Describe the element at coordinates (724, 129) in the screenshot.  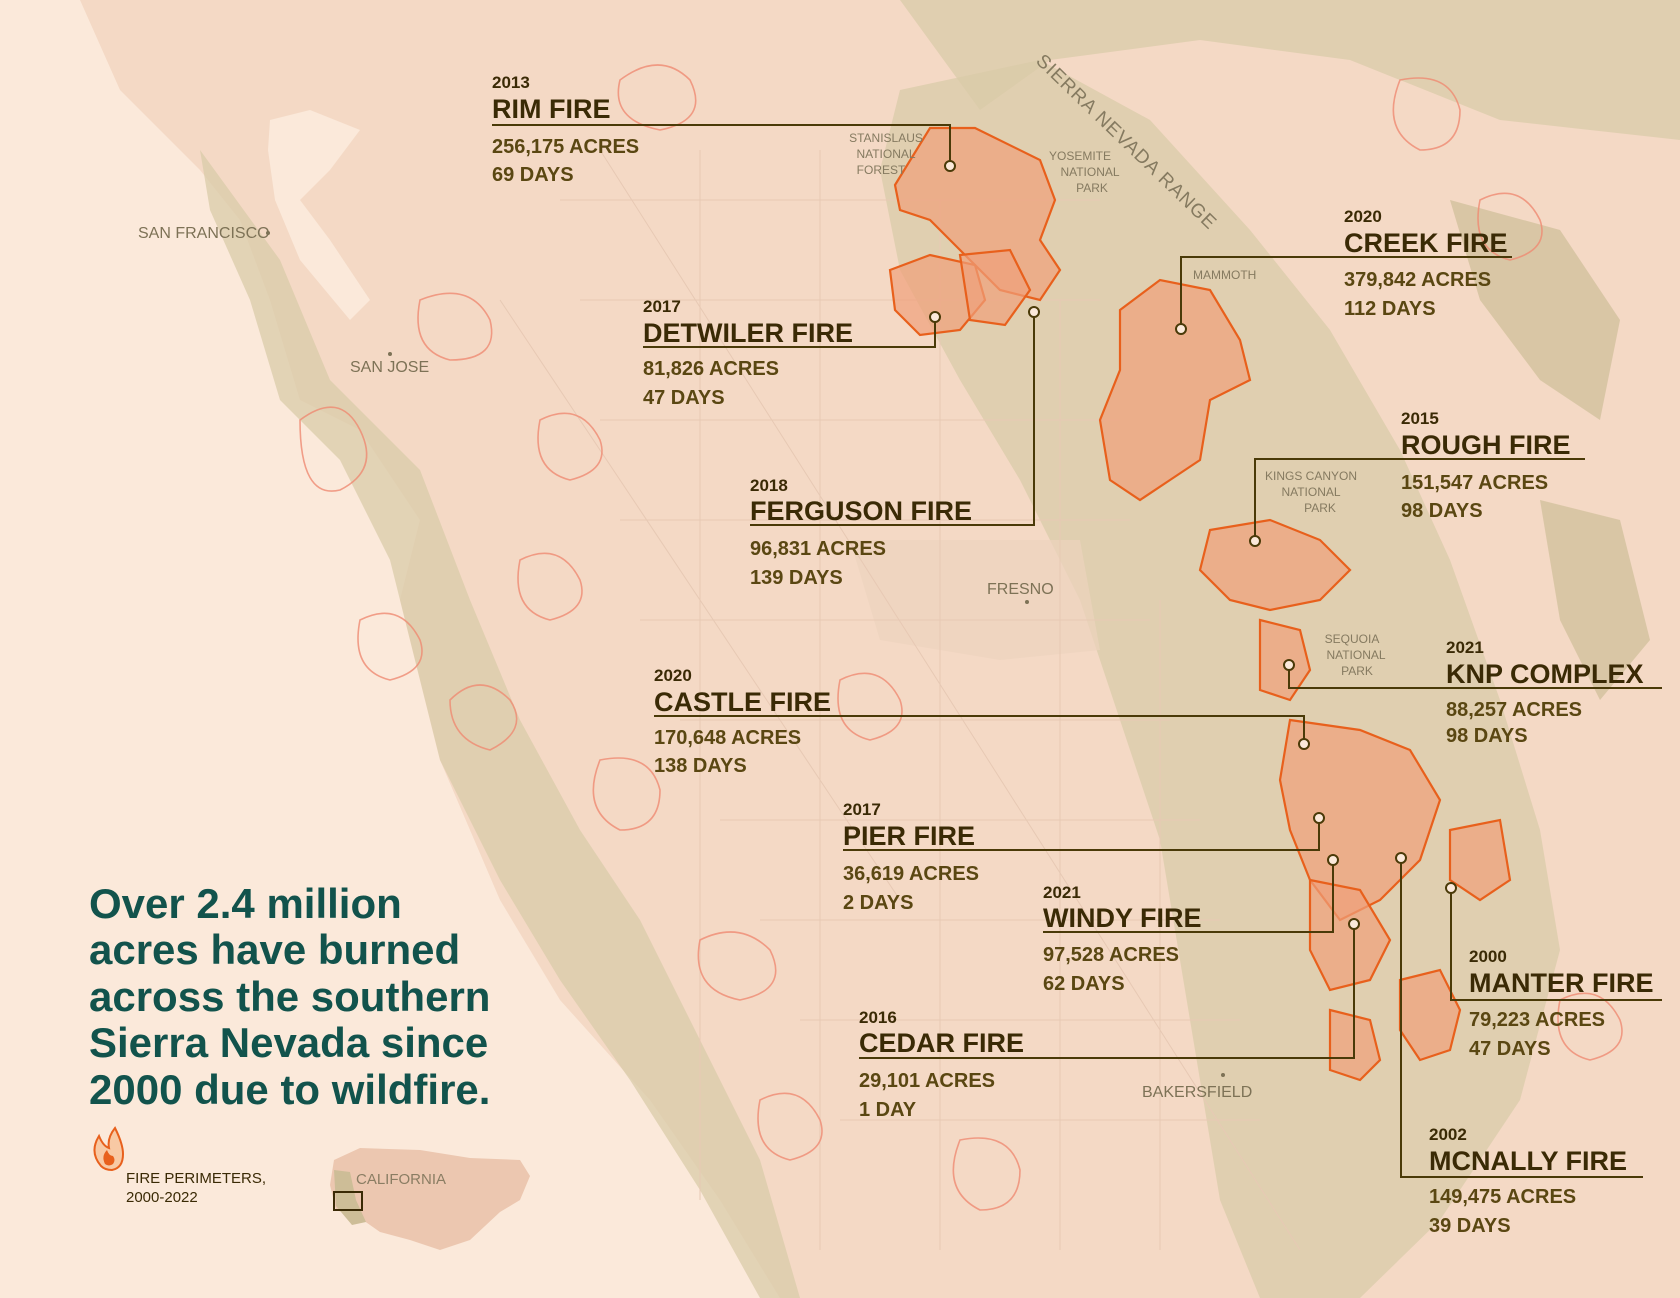
I see `fire-callout-rim: 2013 RIM FIRE 256,175 ACRES 69 DAYS` at that location.